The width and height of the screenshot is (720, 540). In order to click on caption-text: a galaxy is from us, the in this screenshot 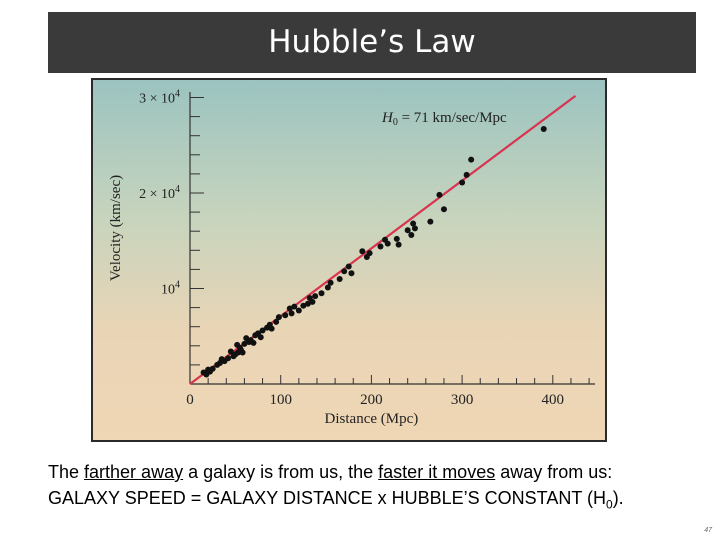, I will do `click(281, 472)`.